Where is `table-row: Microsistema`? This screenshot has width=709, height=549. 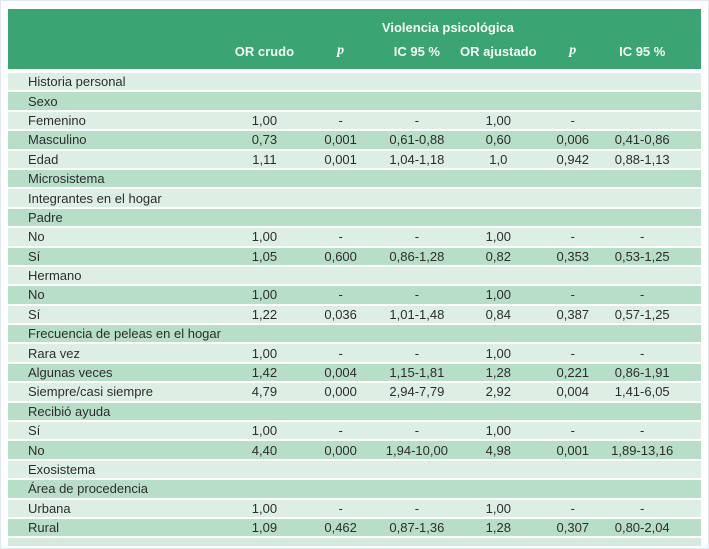 table-row: Microsistema is located at coordinates (354, 178).